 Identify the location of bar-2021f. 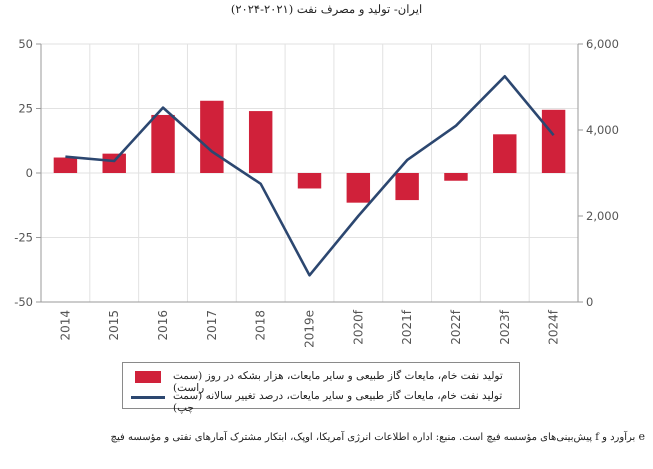
(407, 187).